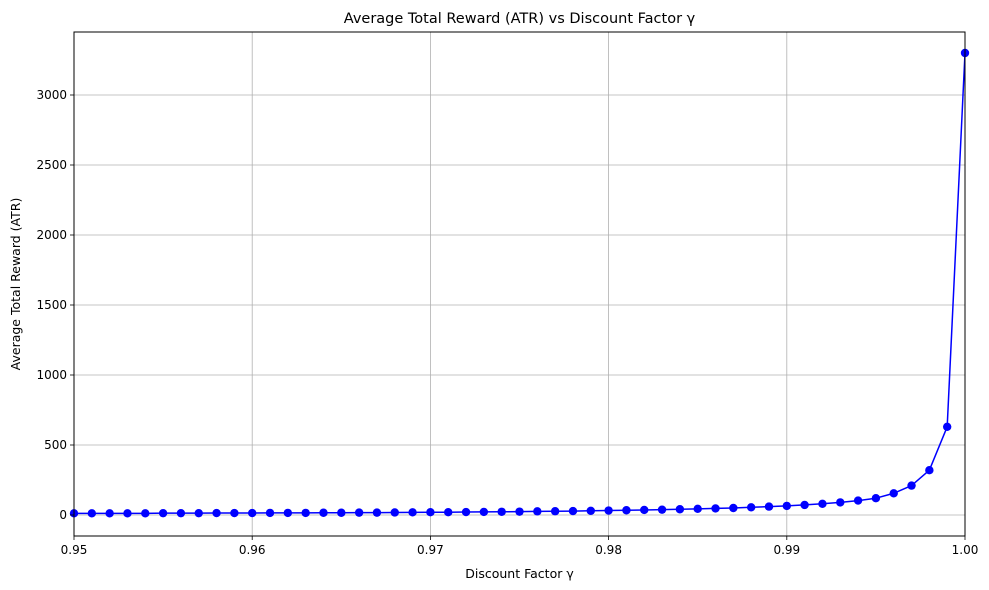 The height and width of the screenshot is (590, 989). Describe the element at coordinates (55, 445) in the screenshot. I see `y-tick-label: 500` at that location.